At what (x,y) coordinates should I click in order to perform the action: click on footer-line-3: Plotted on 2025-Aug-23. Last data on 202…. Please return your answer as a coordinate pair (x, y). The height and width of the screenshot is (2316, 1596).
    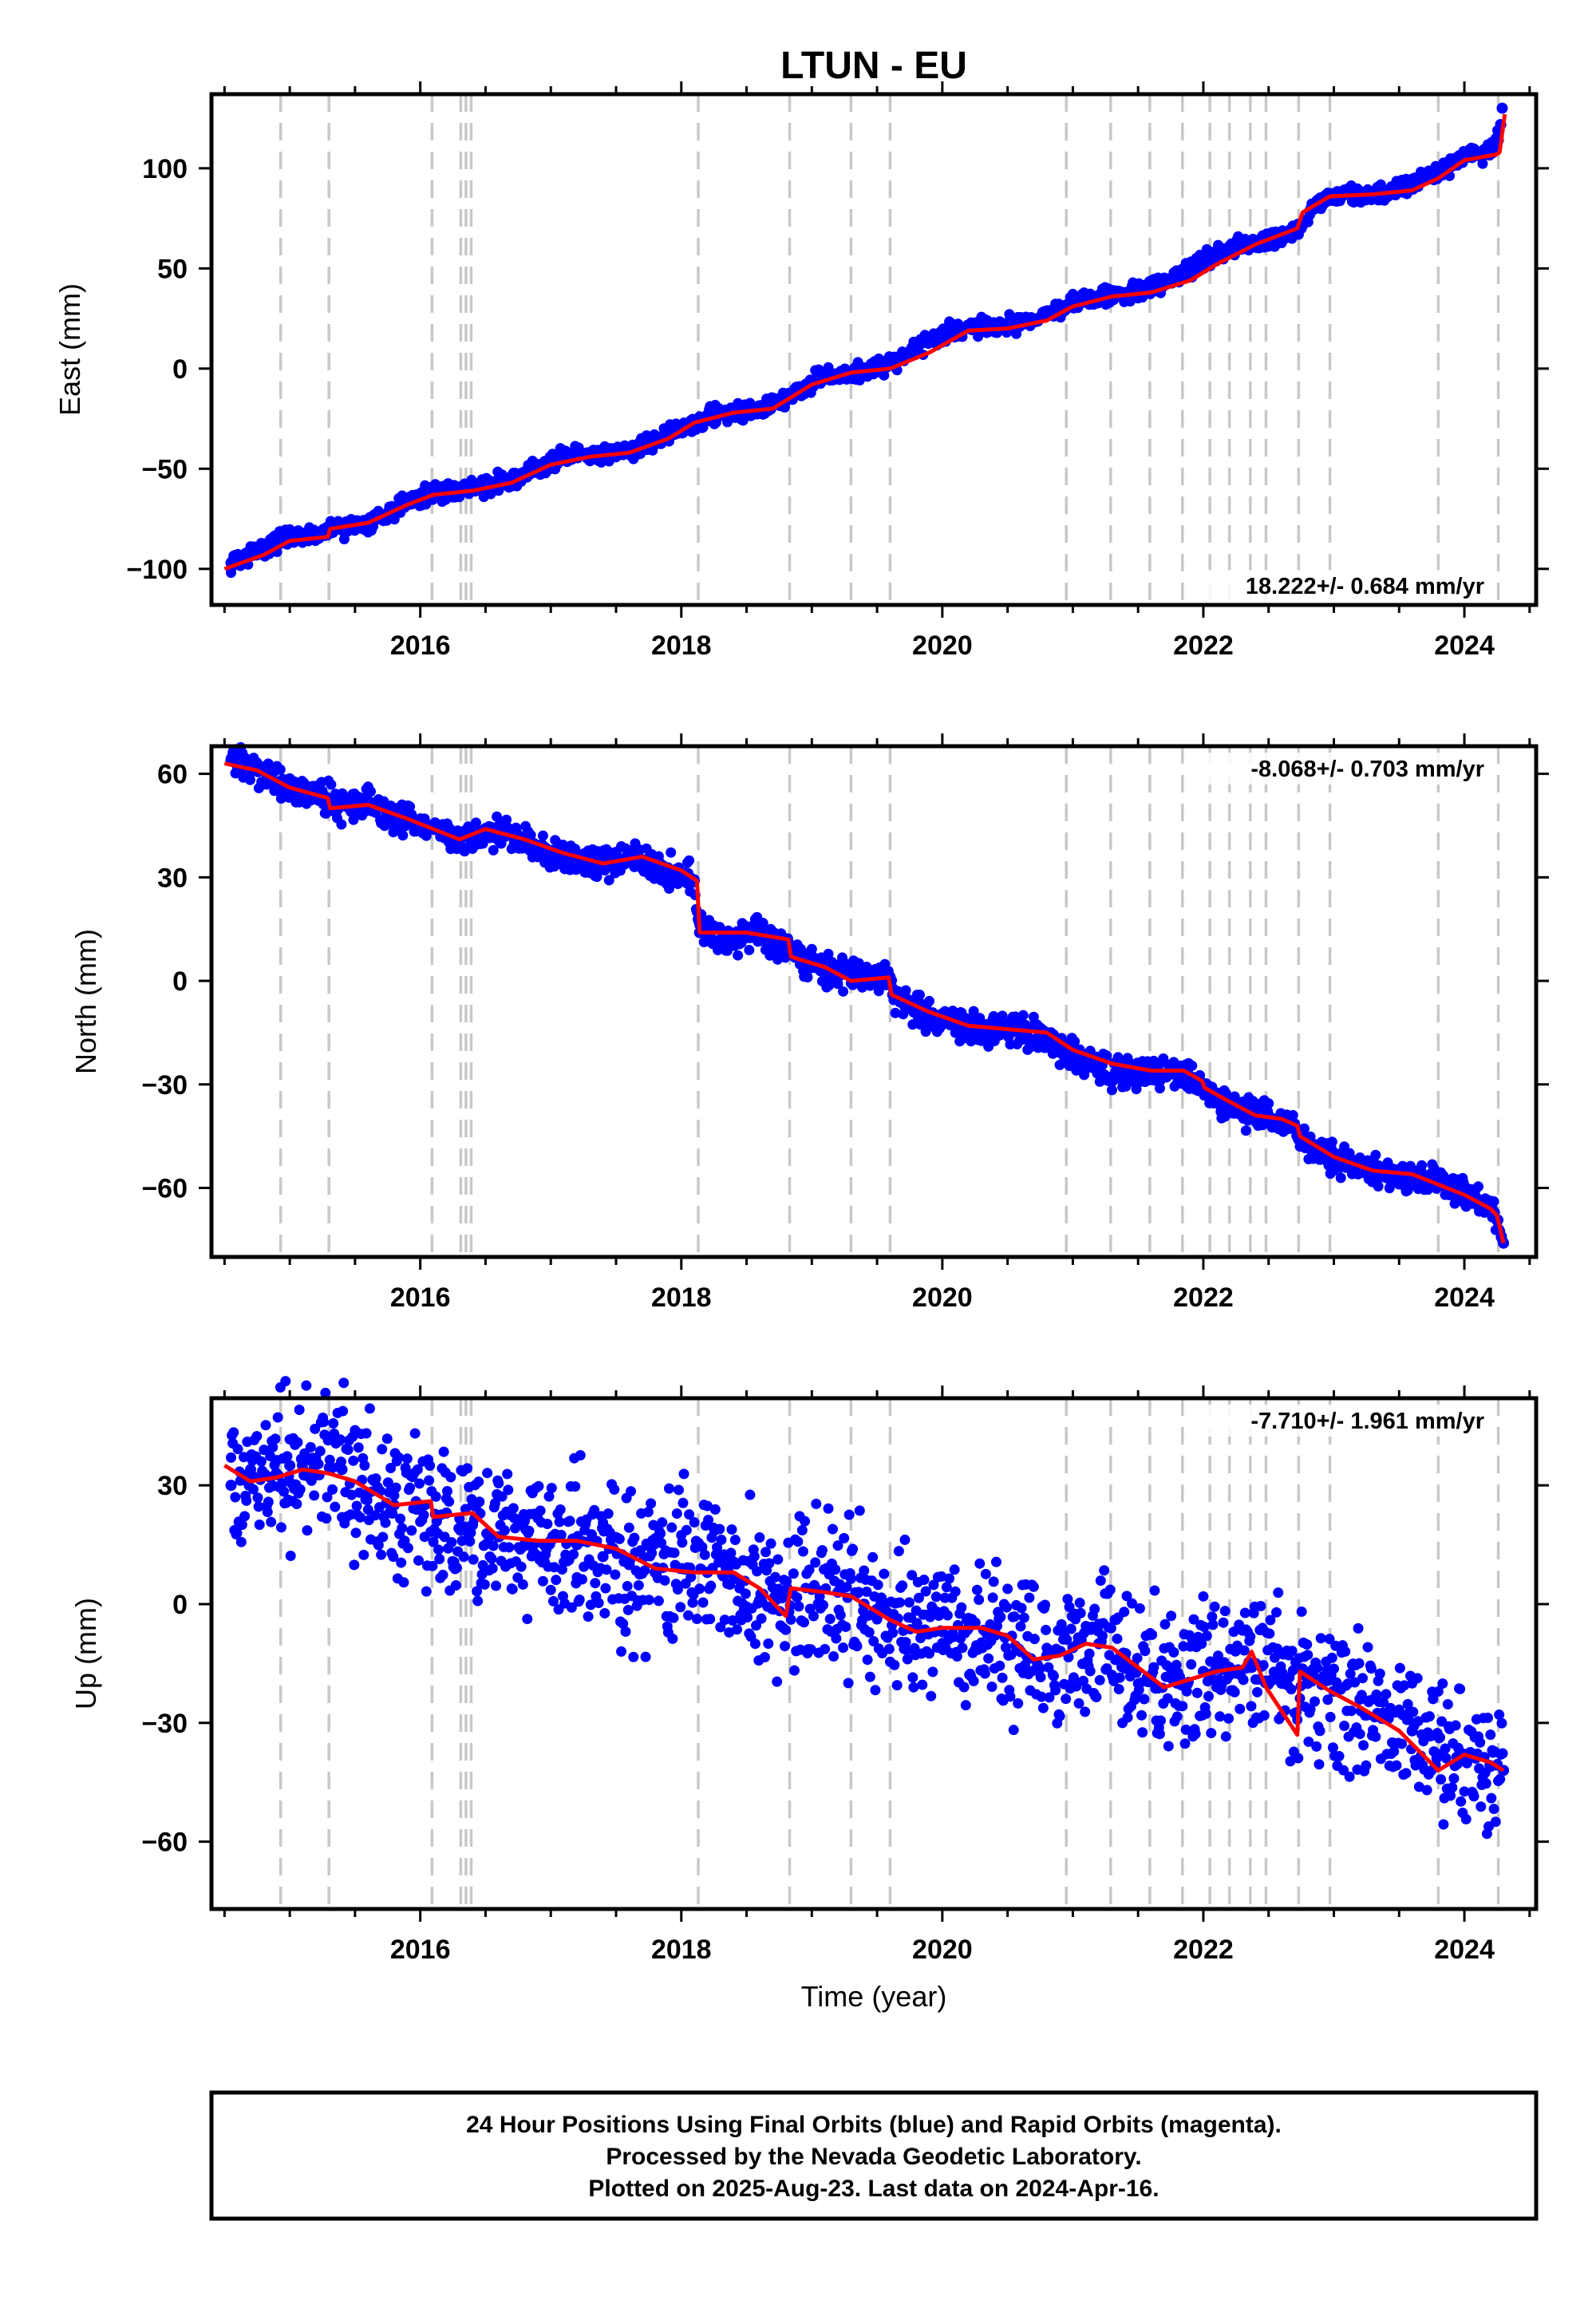
    Looking at the image, I should click on (873, 2189).